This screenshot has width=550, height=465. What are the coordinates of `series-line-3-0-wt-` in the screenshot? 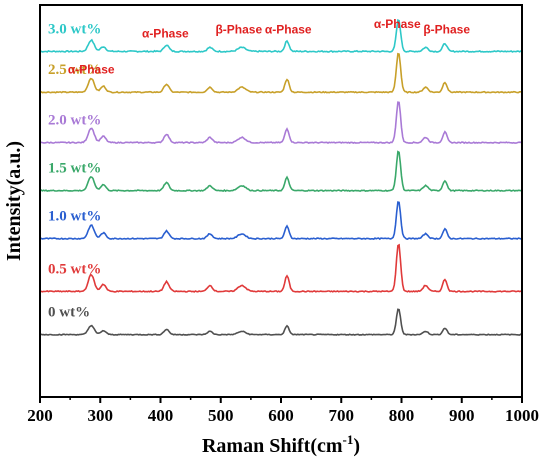 It's located at (281, 36).